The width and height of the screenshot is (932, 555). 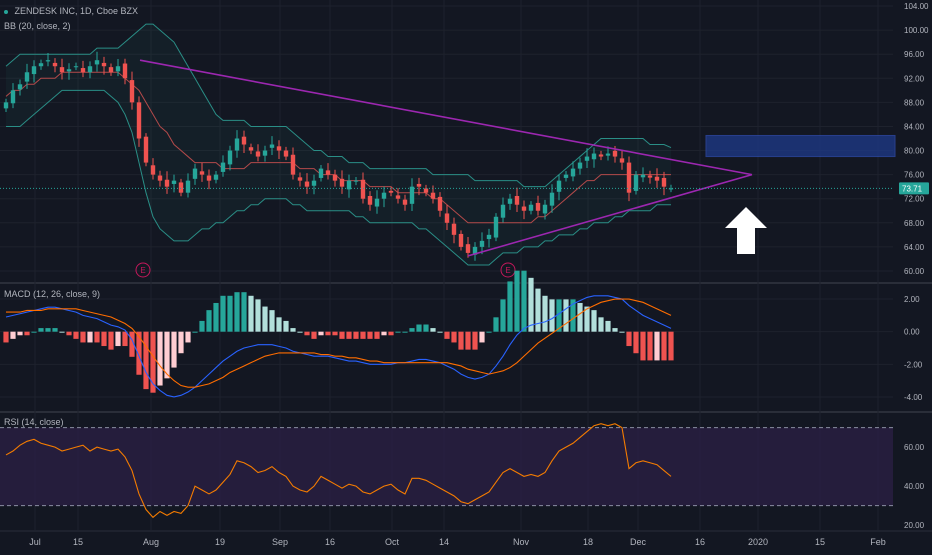 I want to click on rsi-legend: RSI (14, close), so click(x=36, y=422).